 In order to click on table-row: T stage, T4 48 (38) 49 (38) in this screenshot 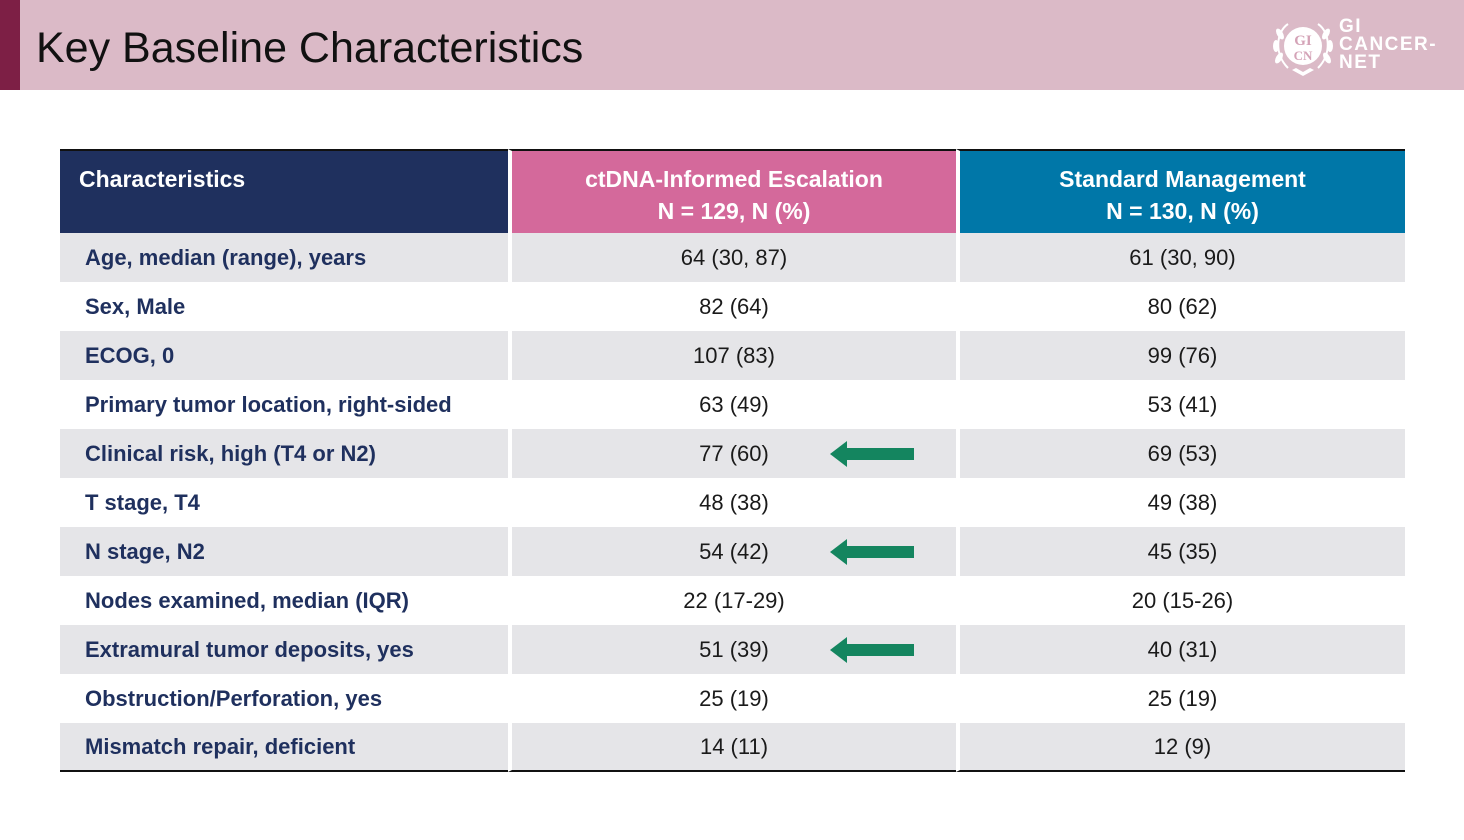, I will do `click(732, 502)`.